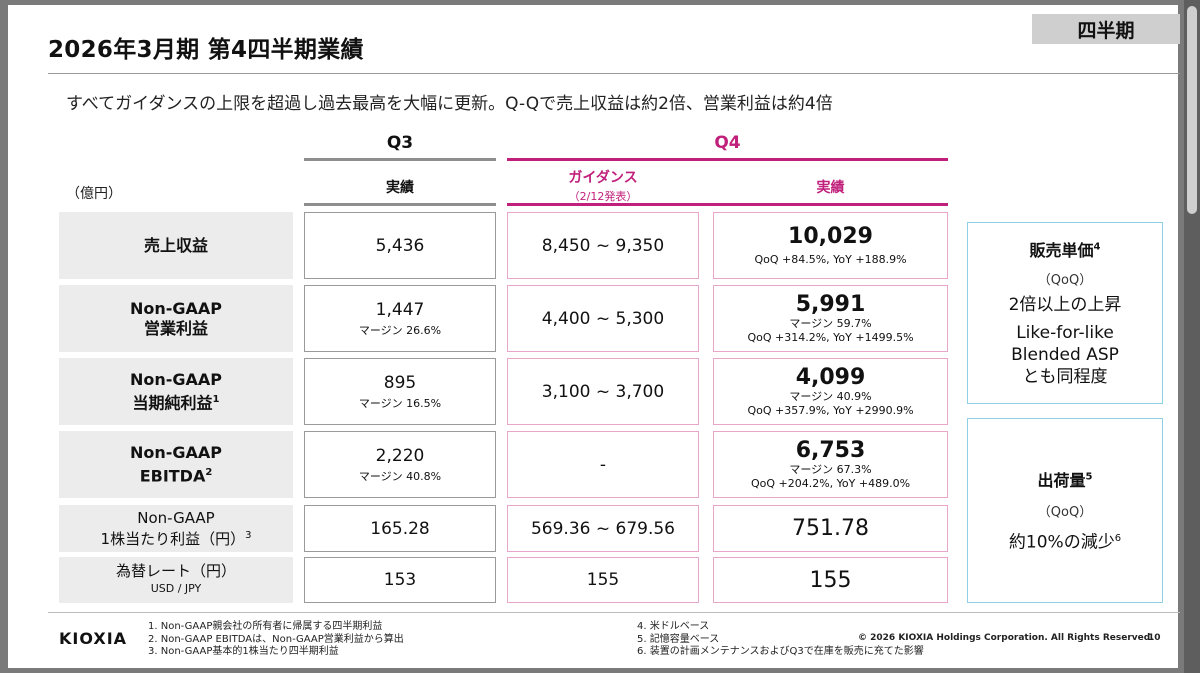  What do you see at coordinates (727, 143) in the screenshot?
I see `header-q4: Q4` at bounding box center [727, 143].